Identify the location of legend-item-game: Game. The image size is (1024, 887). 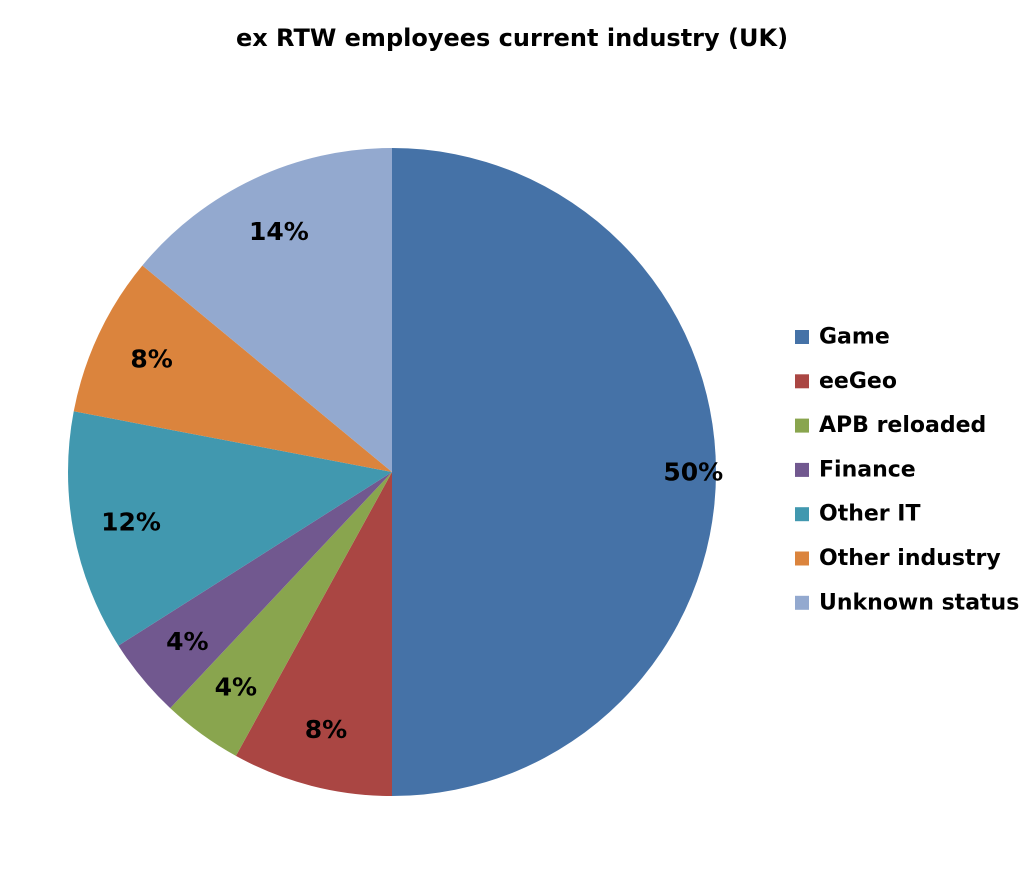
(842, 337).